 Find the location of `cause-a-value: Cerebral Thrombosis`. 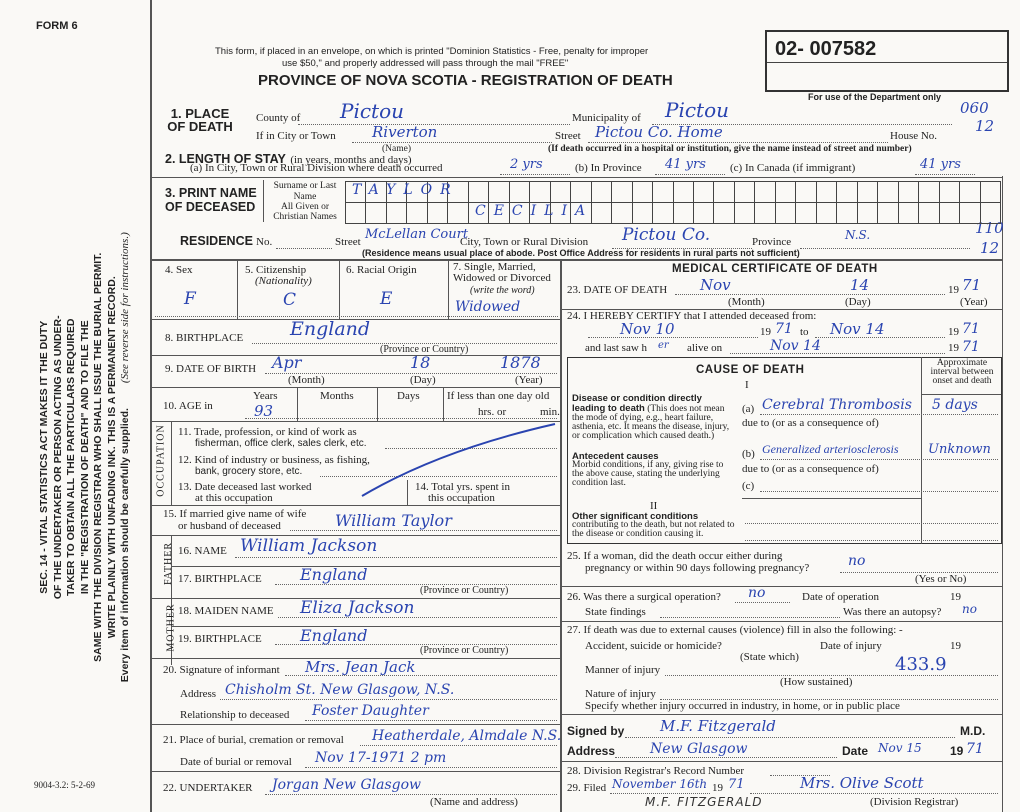

cause-a-value: Cerebral Thrombosis is located at coordinates (837, 405).